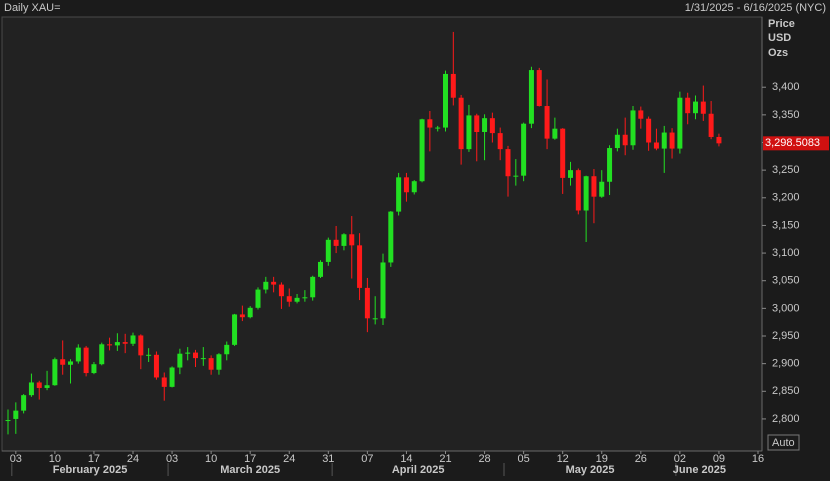 This screenshot has width=830, height=481. I want to click on x-tick-label: 07, so click(367, 459).